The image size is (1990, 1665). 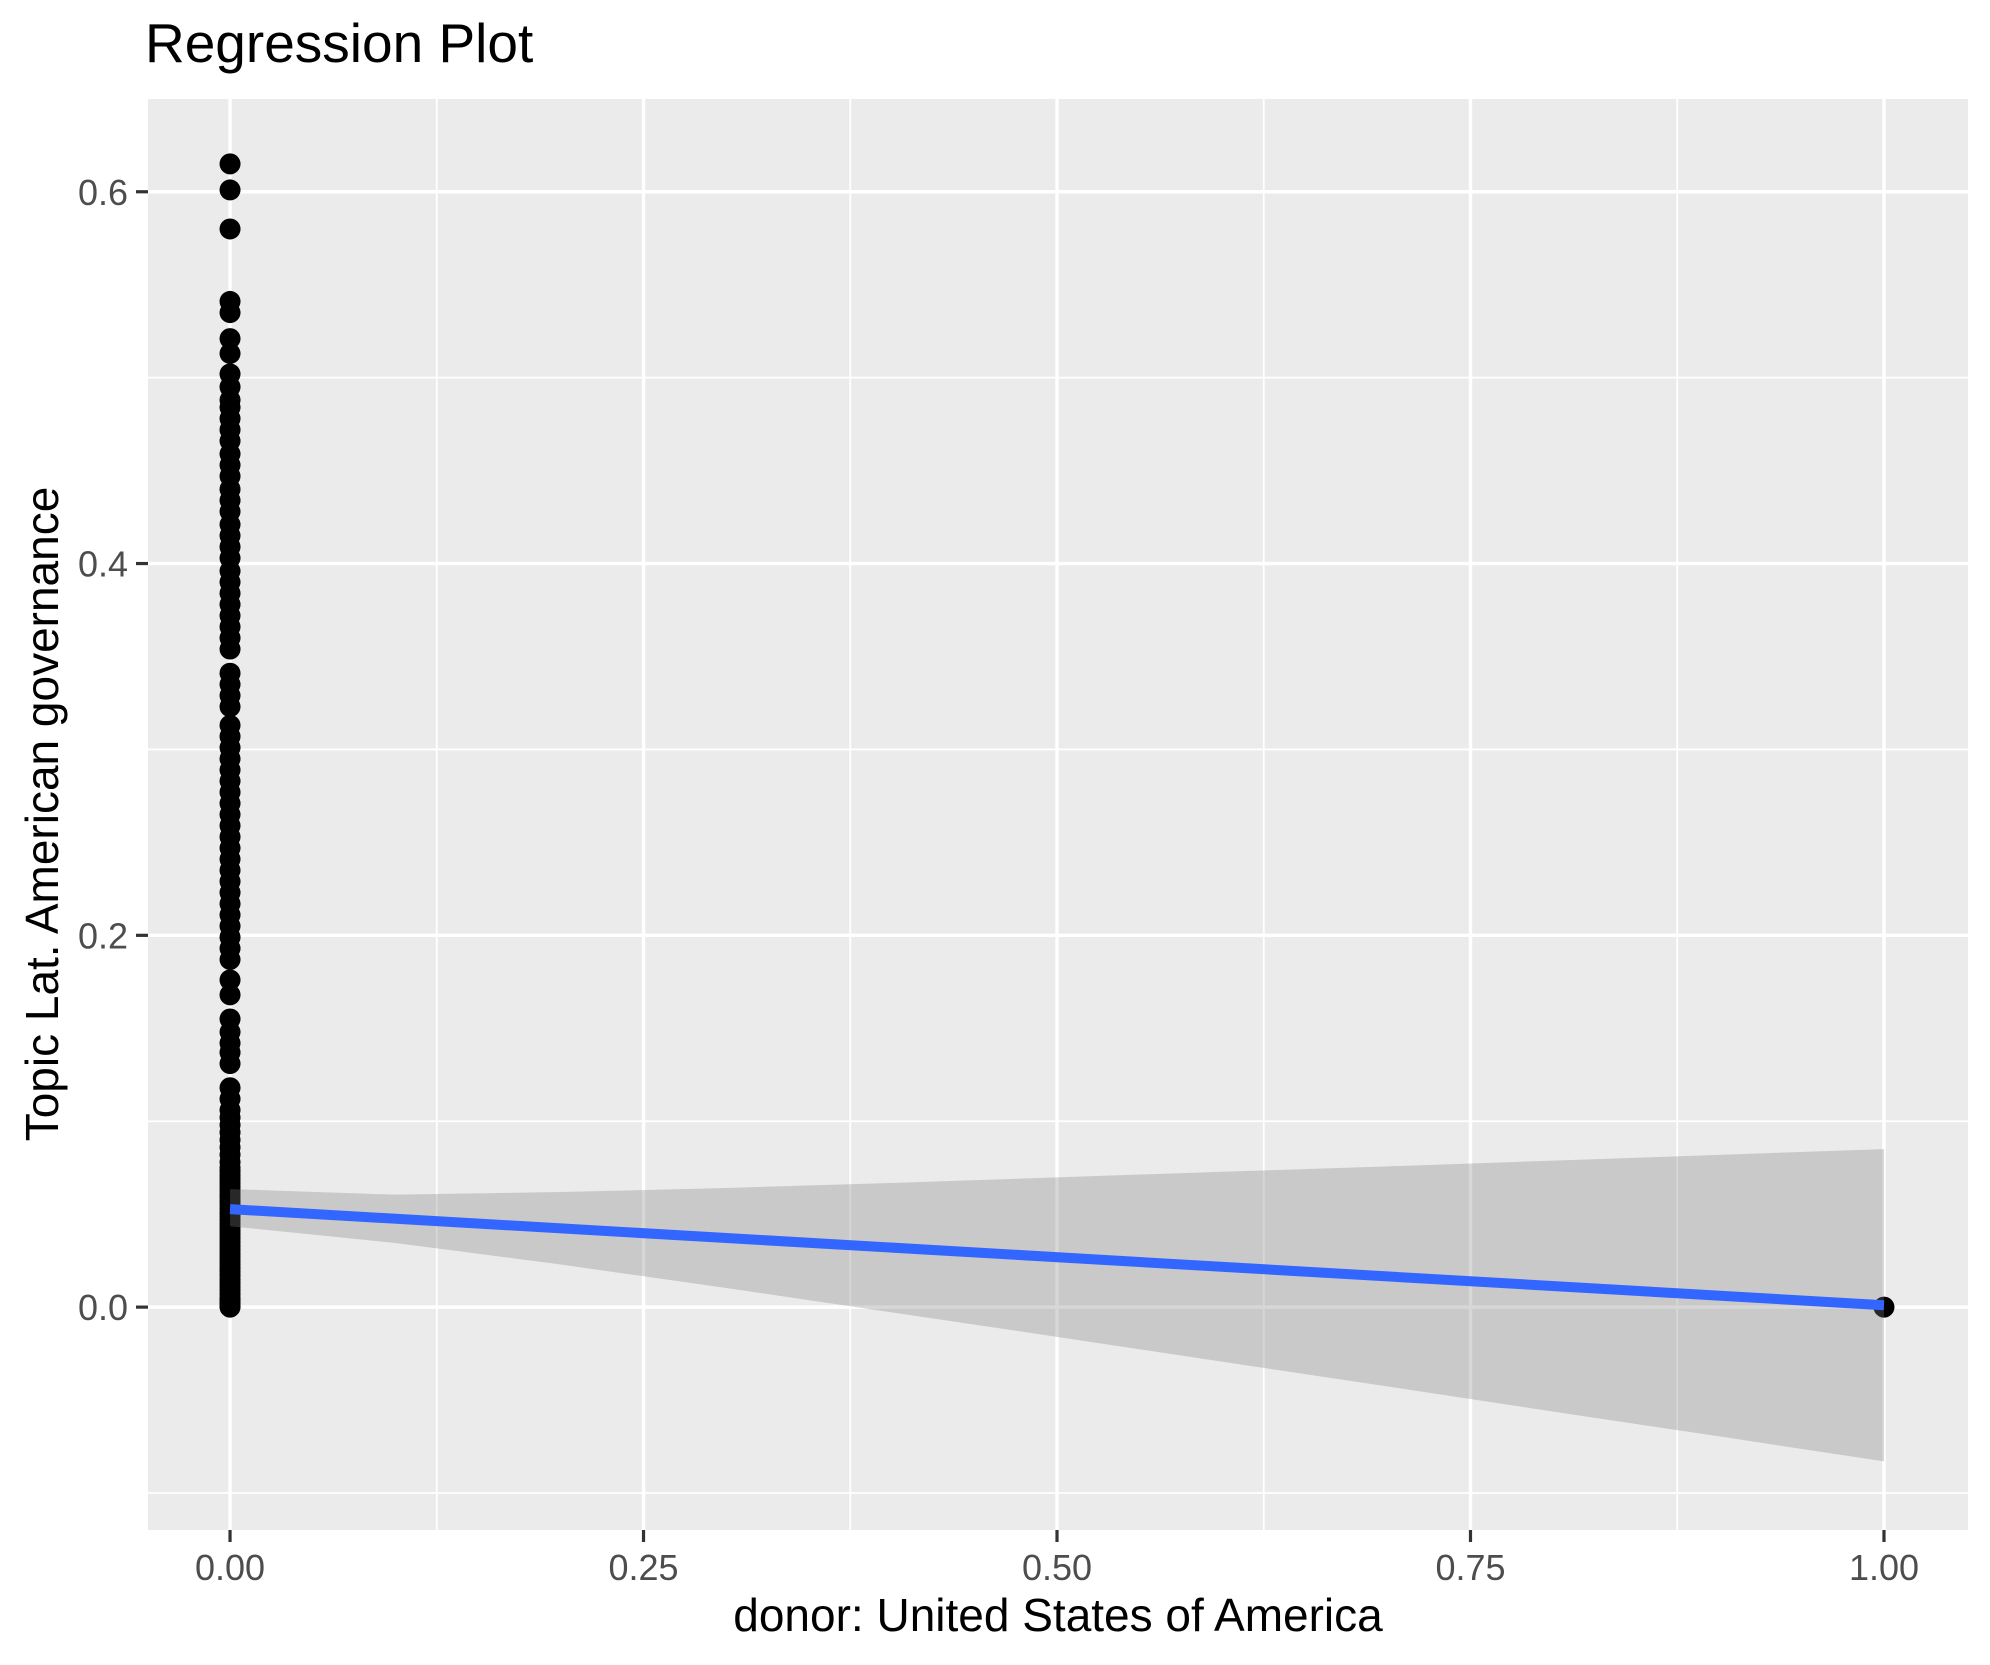 I want to click on x-axis-title: donor: United States of America, so click(x=1058, y=1615).